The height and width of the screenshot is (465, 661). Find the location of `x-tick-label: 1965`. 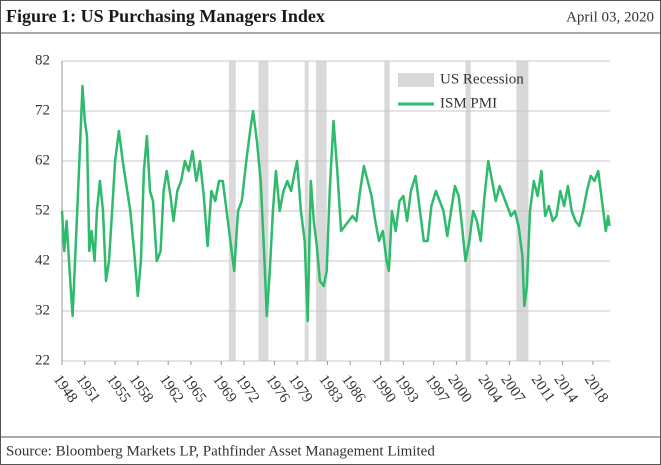

x-tick-label: 1965 is located at coordinates (194, 389).